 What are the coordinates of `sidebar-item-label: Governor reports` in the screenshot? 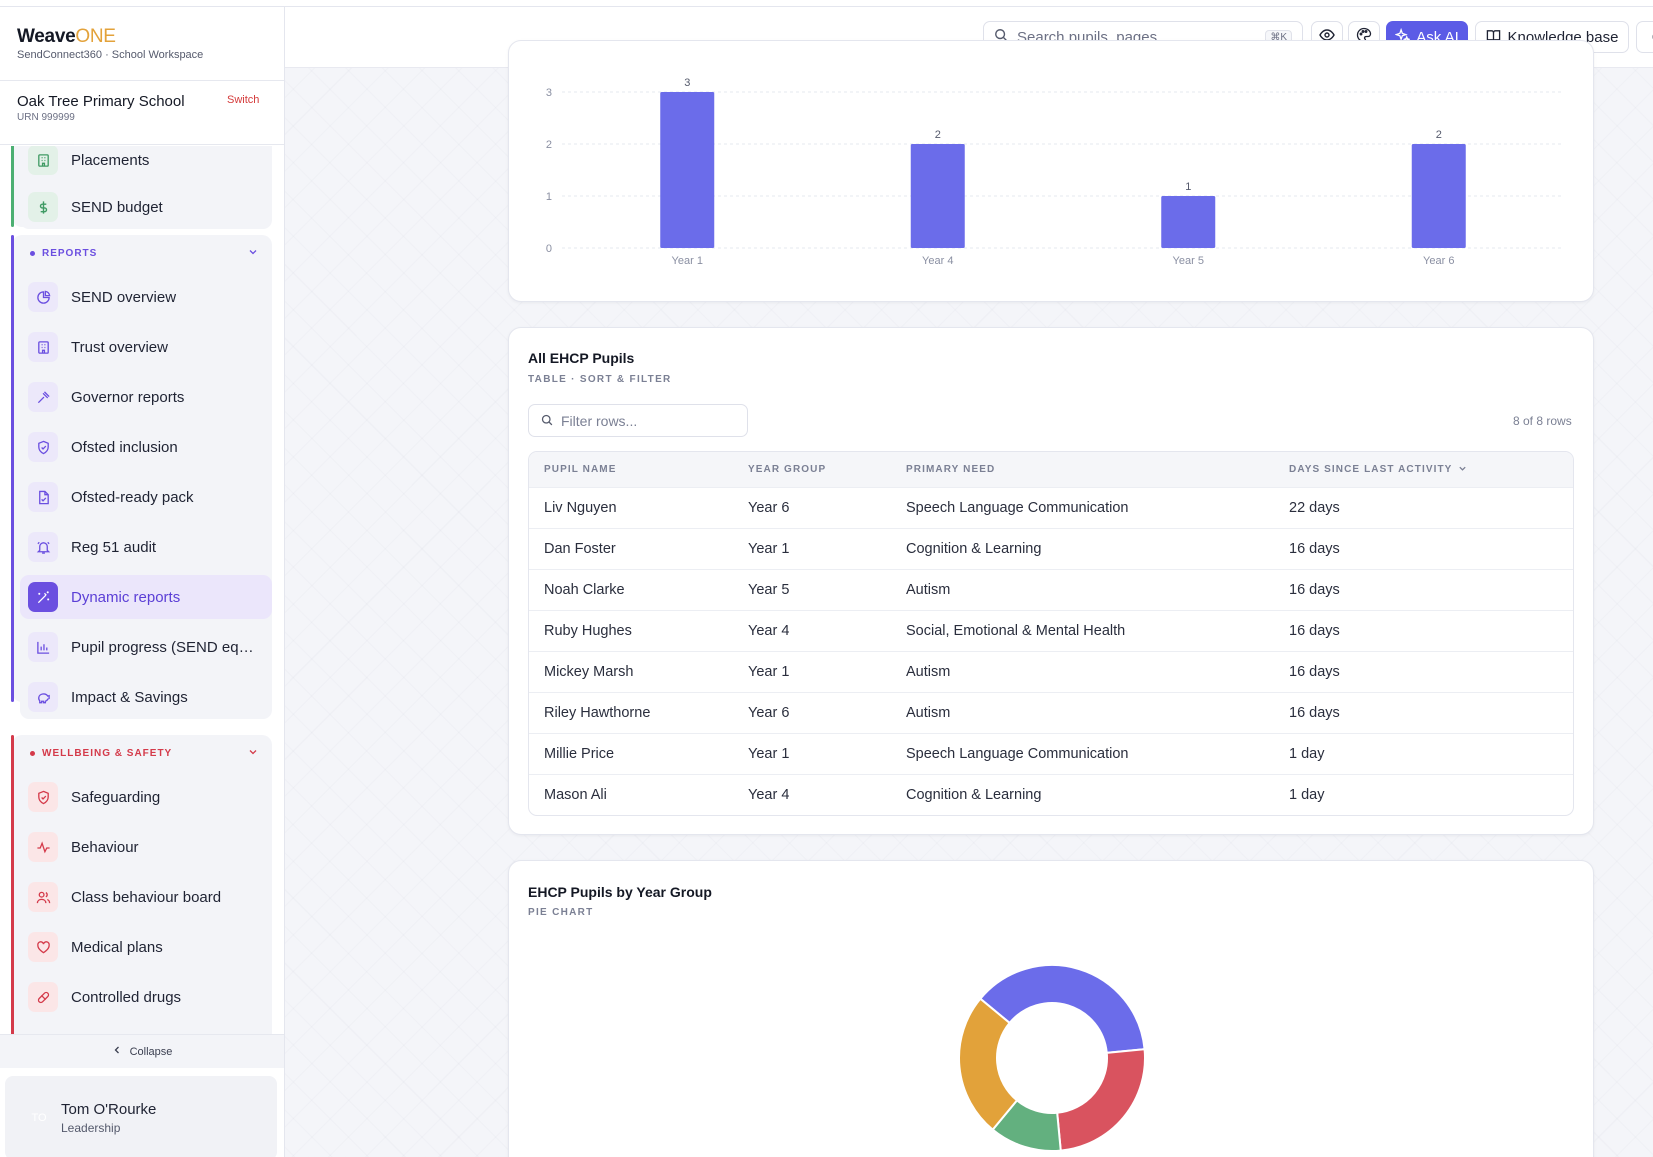 It's located at (128, 397).